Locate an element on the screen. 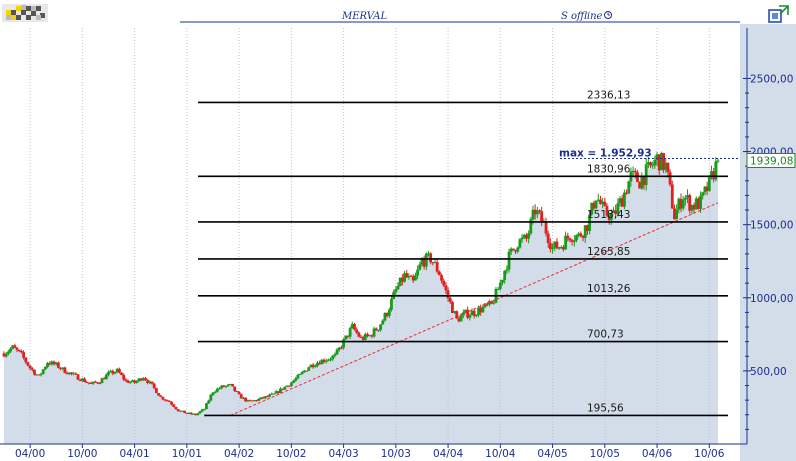 The width and height of the screenshot is (796, 461). x-tick-label: 10/04 is located at coordinates (500, 454).